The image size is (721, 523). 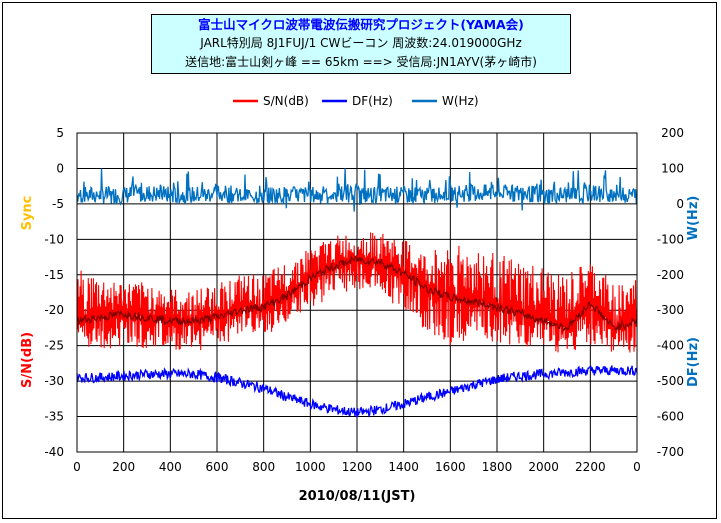 What do you see at coordinates (460, 101) in the screenshot?
I see `legend-label: W(Hz)` at bounding box center [460, 101].